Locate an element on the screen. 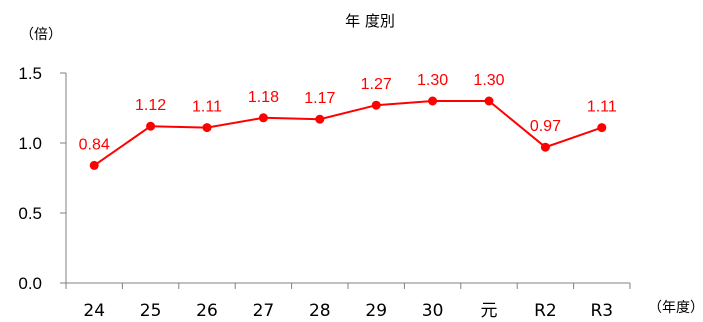  x-tick-label: 28 is located at coordinates (320, 311).